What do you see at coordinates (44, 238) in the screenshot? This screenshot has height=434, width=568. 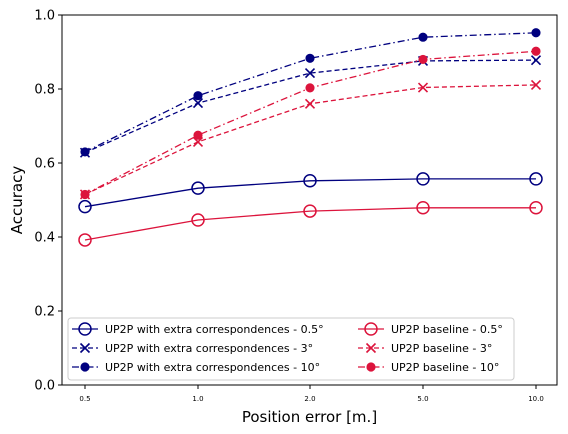 I see `y-tick-label: 0.4` at bounding box center [44, 238].